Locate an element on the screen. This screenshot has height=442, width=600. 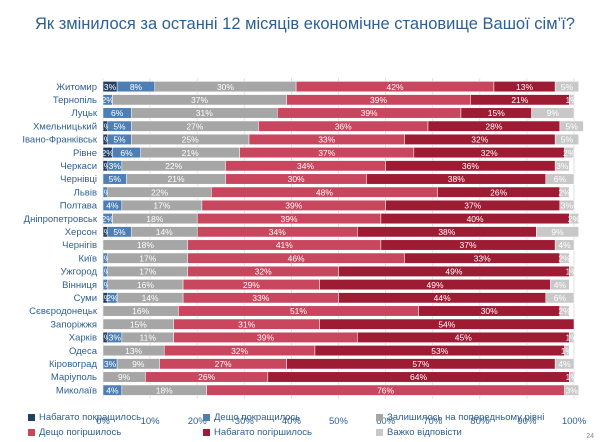
data-label: 54% is located at coordinates (446, 324).